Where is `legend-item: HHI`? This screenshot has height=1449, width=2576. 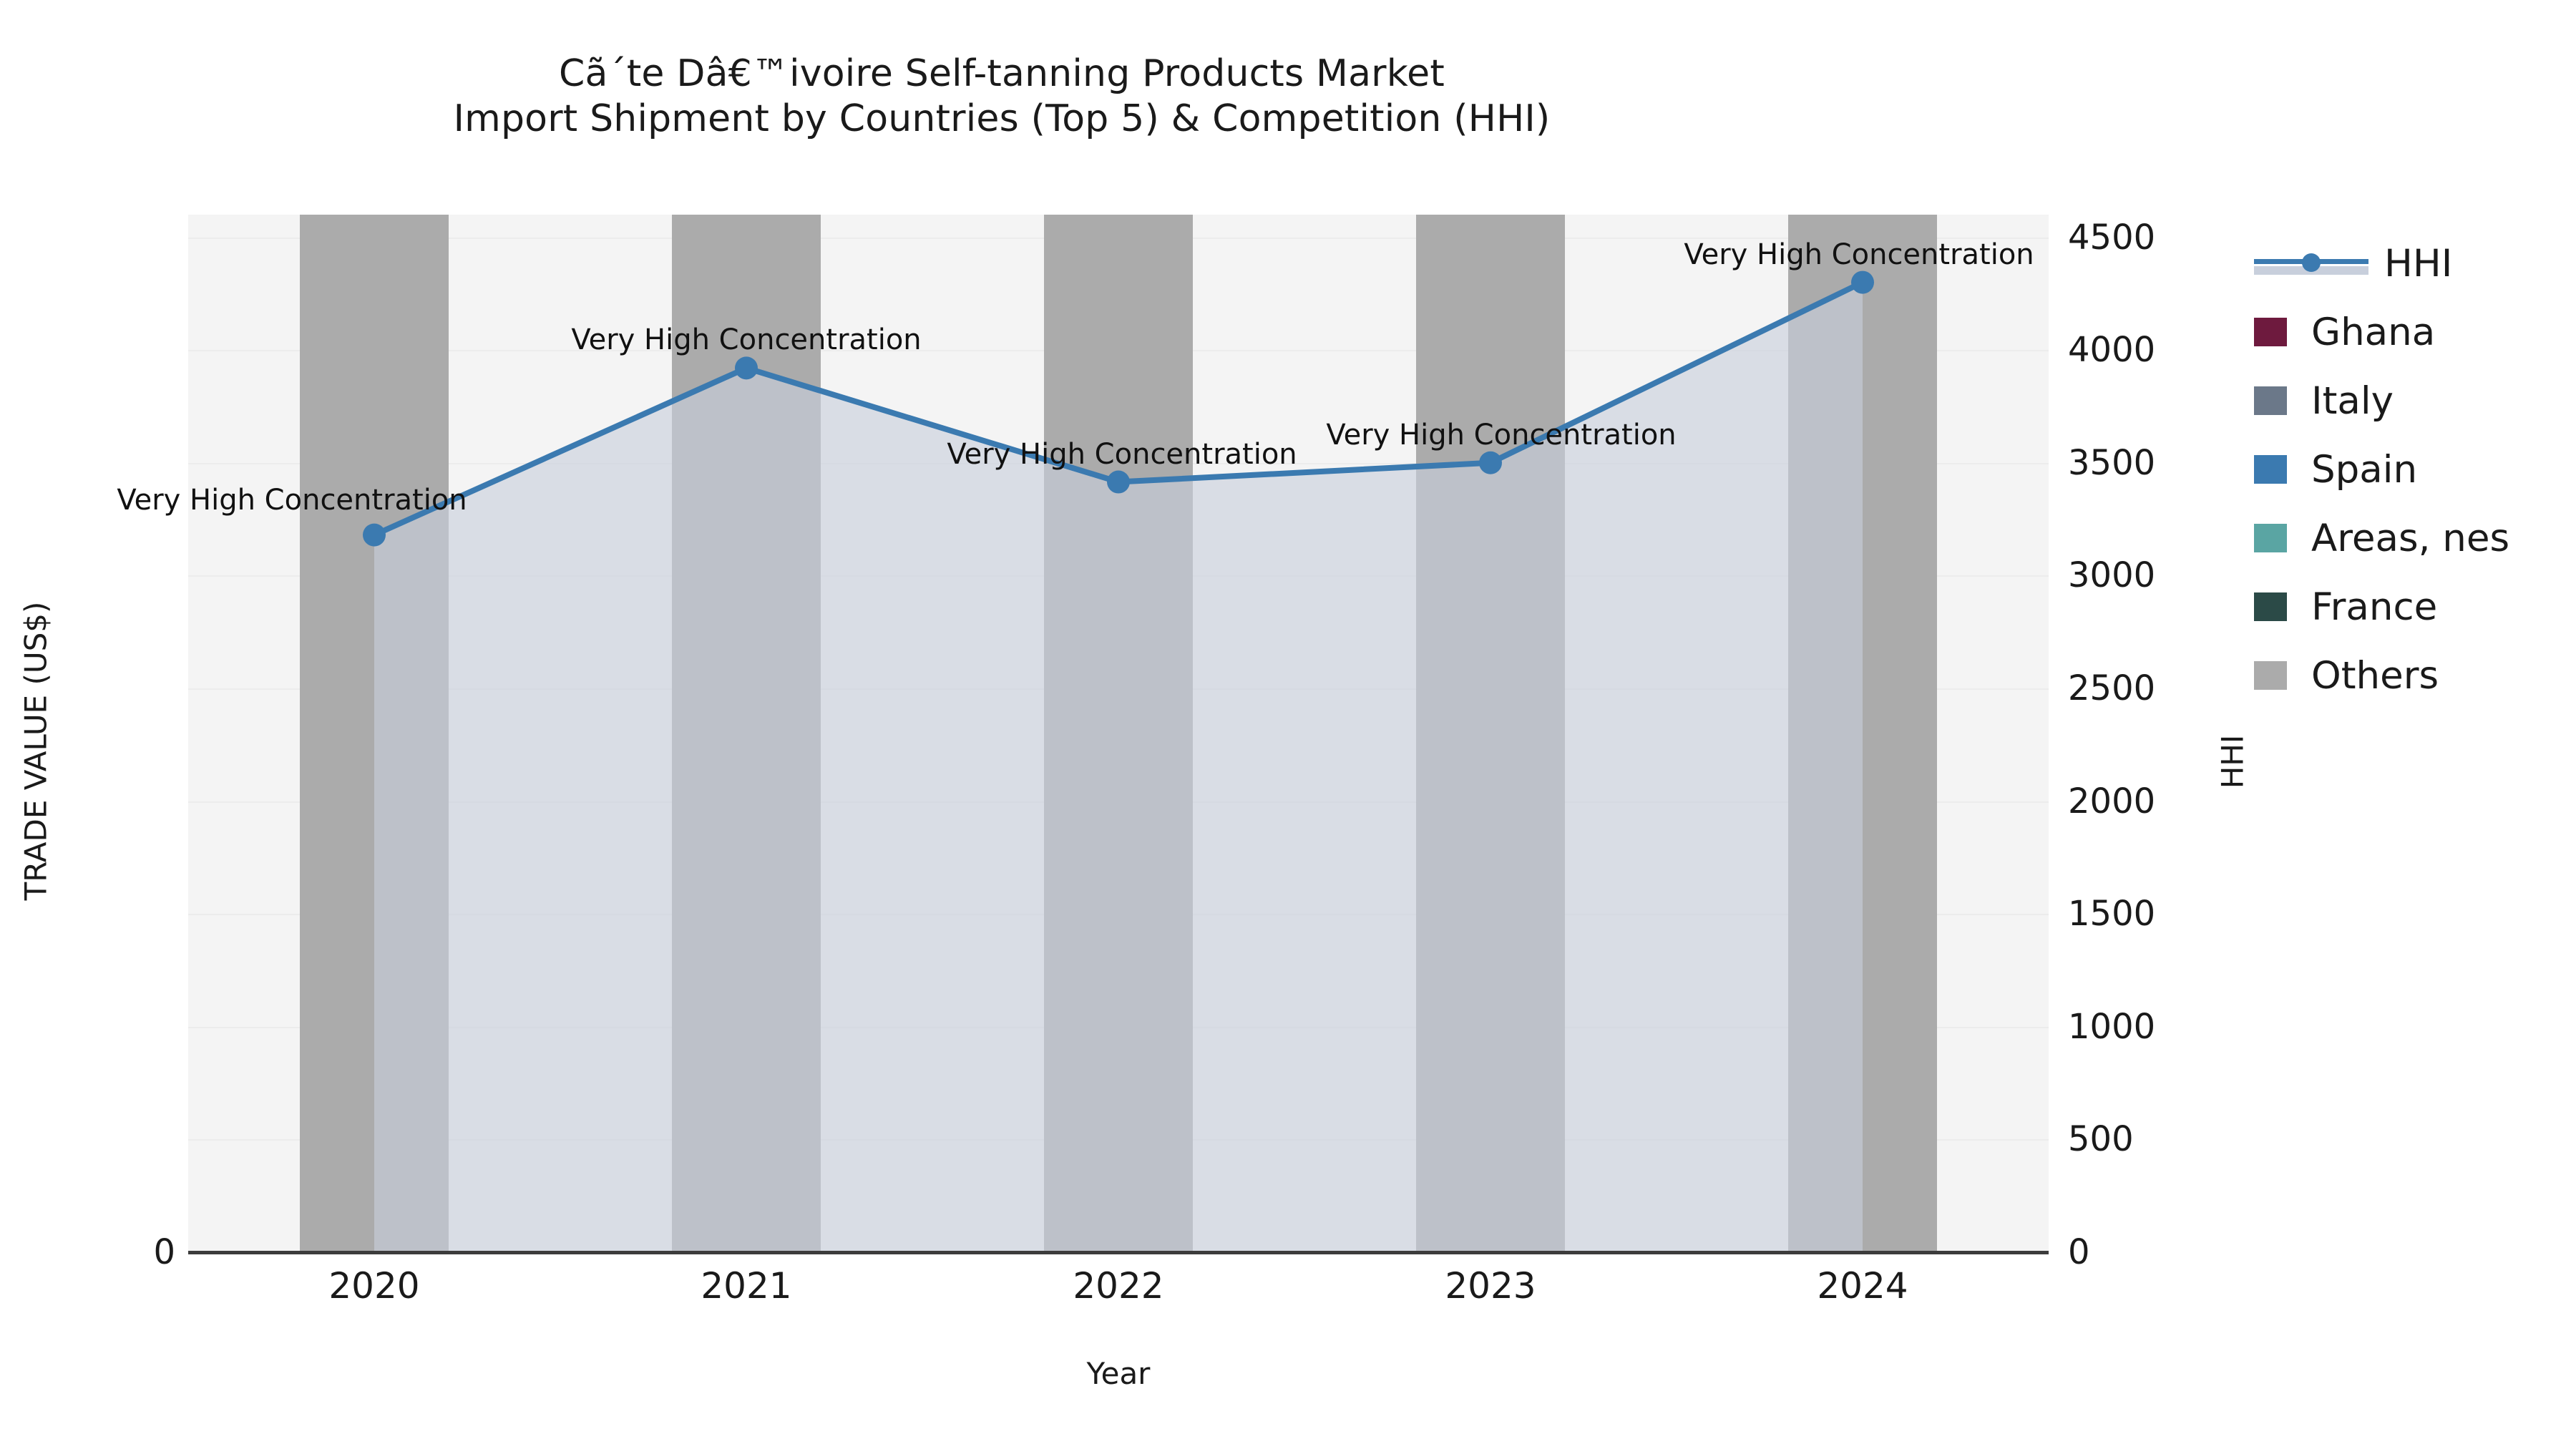
legend-item: HHI is located at coordinates (2381, 263).